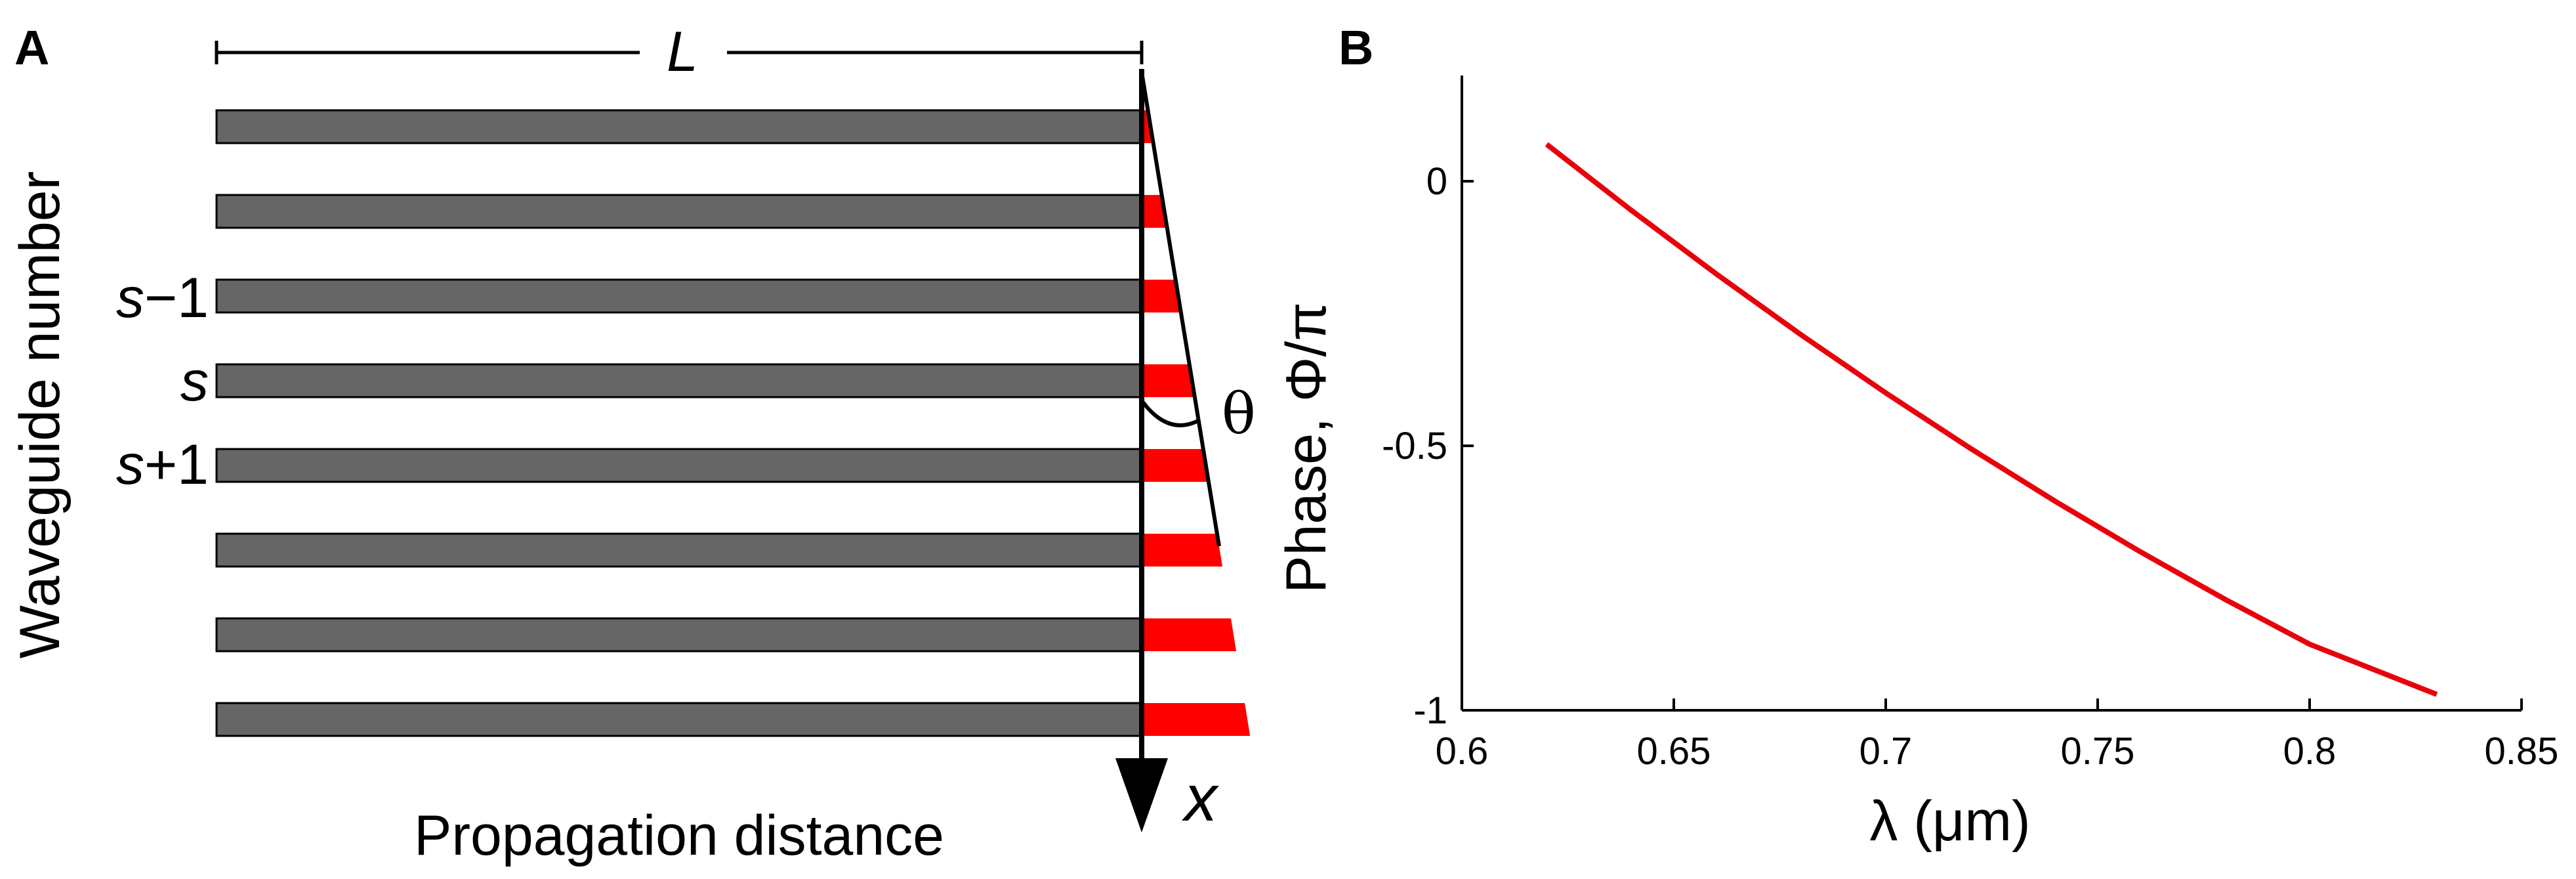 This screenshot has width=2576, height=879. I want to click on x-axis-symbol: x, so click(1200, 798).